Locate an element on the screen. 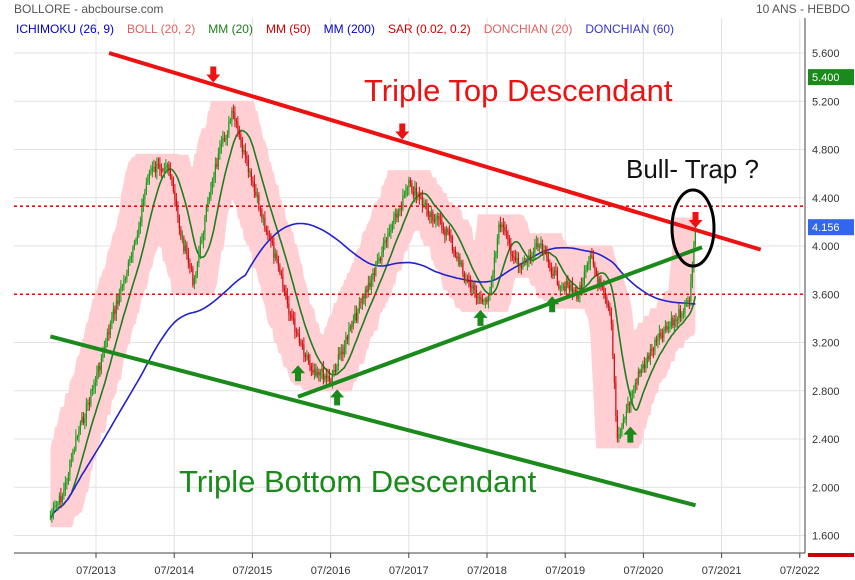 The width and height of the screenshot is (855, 580). y-tick-label: 4.400 is located at coordinates (826, 199).